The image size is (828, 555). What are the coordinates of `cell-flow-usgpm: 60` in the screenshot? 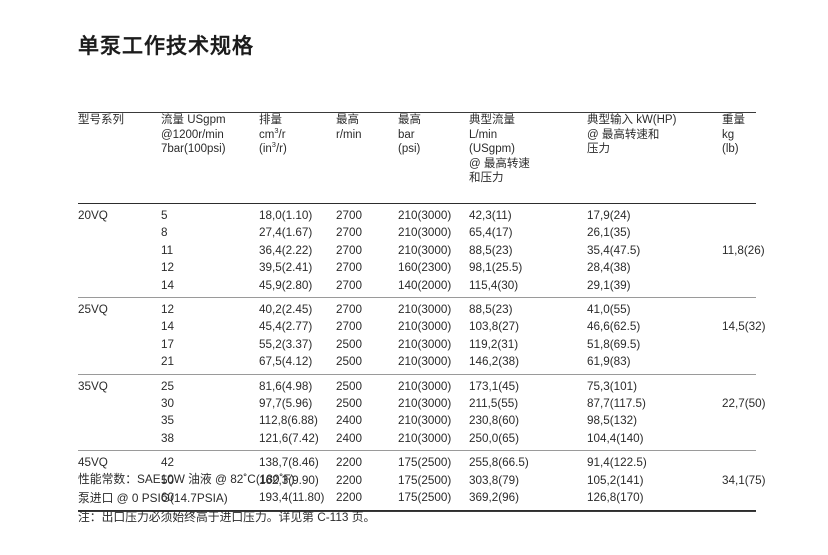 It's located at (168, 498).